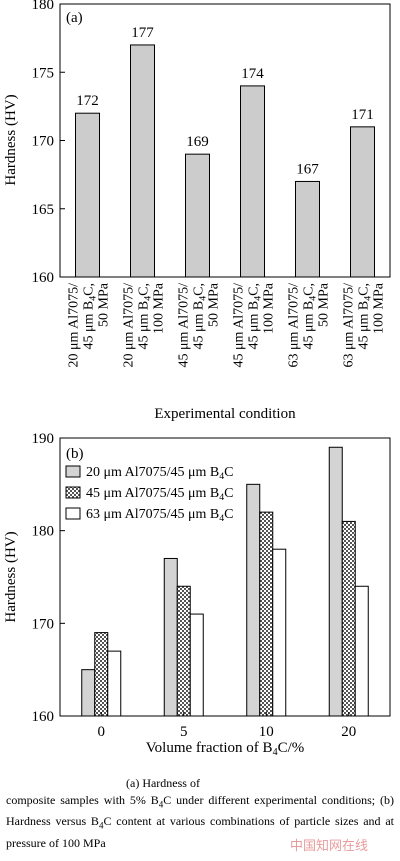 This screenshot has height=861, width=400. What do you see at coordinates (199, 324) in the screenshot?
I see `x-category-label-a: 45 μm Al7075/45 μm B4C, 50 MPa` at bounding box center [199, 324].